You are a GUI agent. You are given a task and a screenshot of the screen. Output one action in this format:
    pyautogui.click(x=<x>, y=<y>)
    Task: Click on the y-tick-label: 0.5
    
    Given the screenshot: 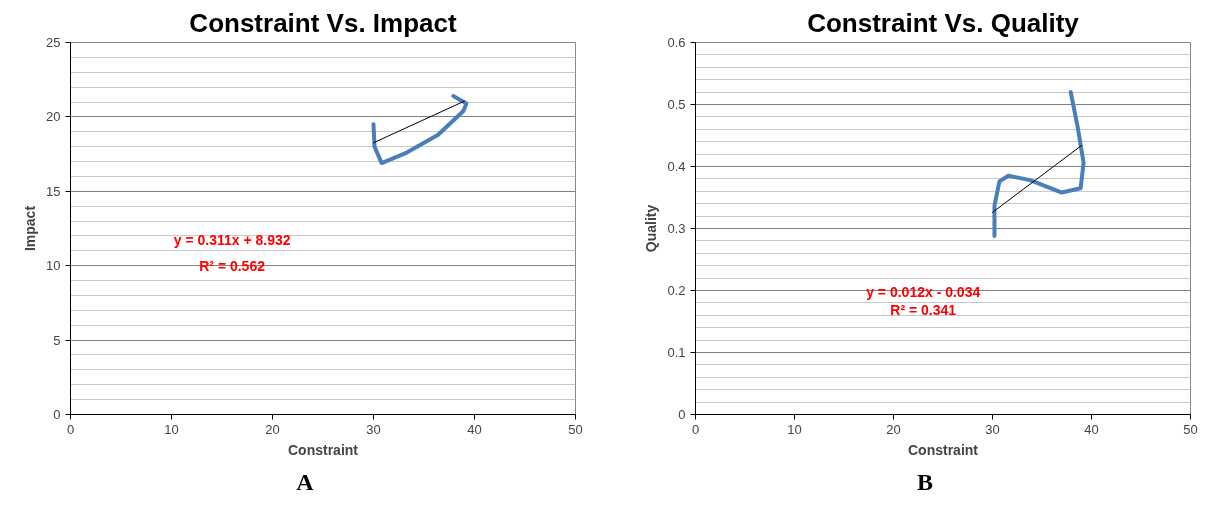 What is the action you would take?
    pyautogui.click(x=676, y=104)
    